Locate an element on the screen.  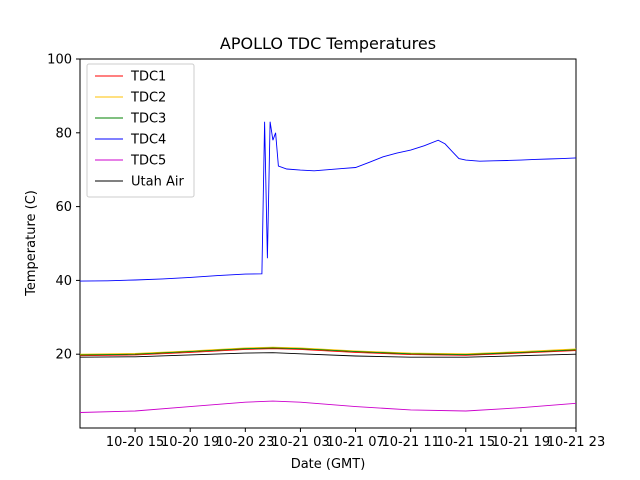
x-tick-label: 10-21 11 is located at coordinates (410, 442).